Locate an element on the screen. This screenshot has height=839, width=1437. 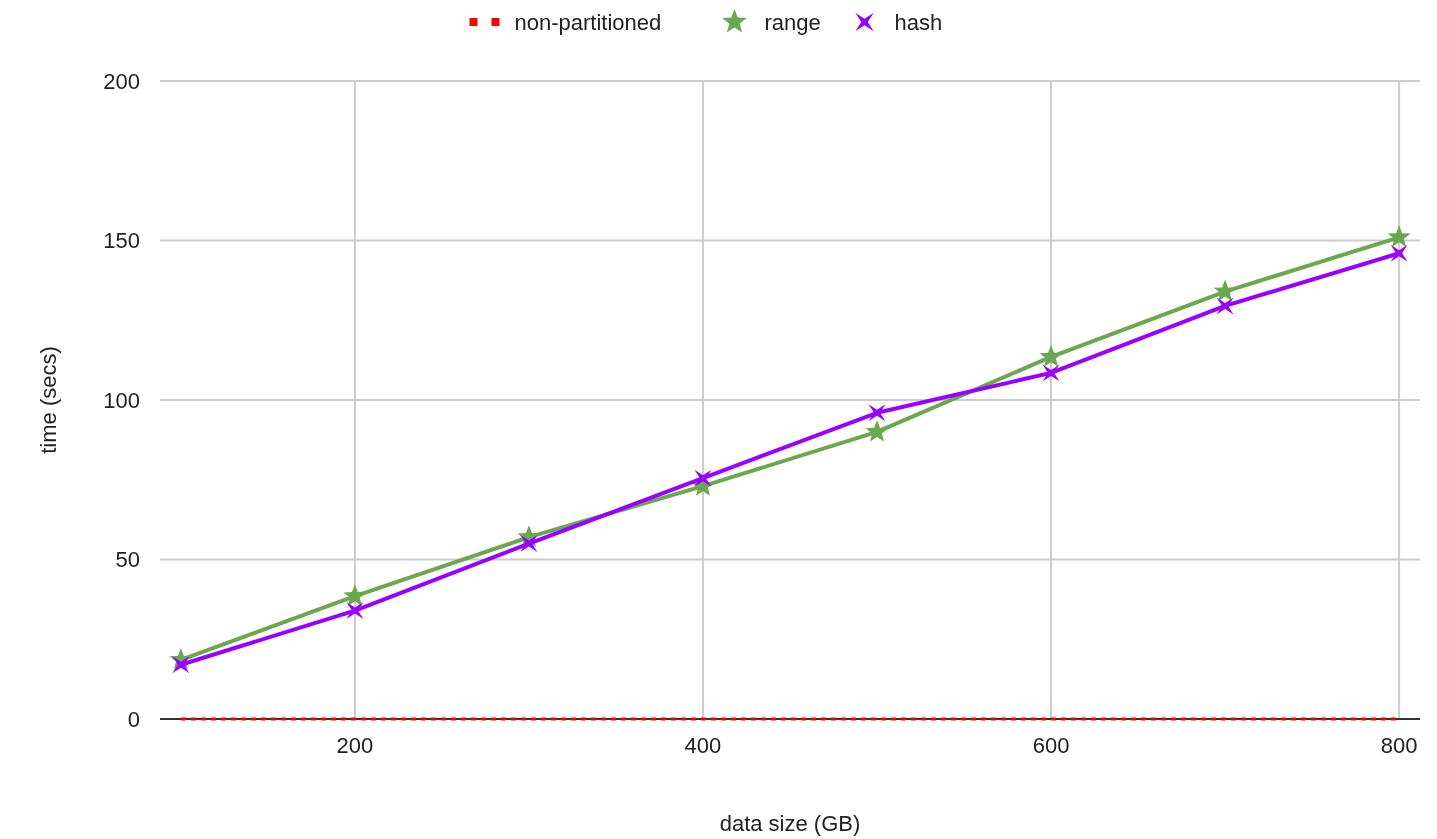
y-tick-label: 0 is located at coordinates (133, 719).